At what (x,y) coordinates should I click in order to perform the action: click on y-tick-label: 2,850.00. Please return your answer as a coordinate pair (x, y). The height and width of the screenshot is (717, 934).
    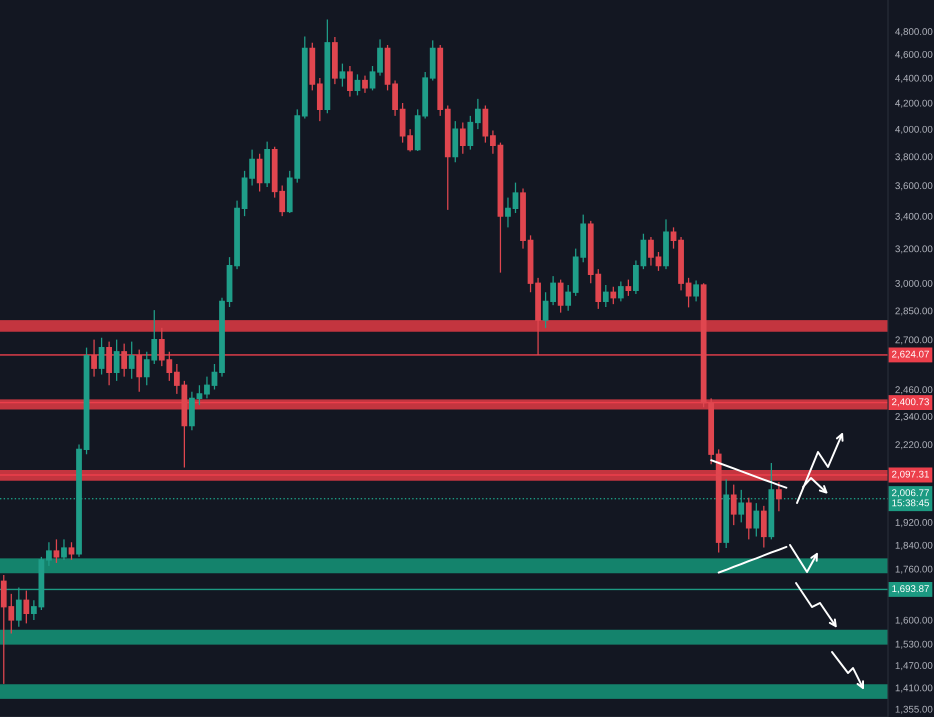
    Looking at the image, I should click on (913, 311).